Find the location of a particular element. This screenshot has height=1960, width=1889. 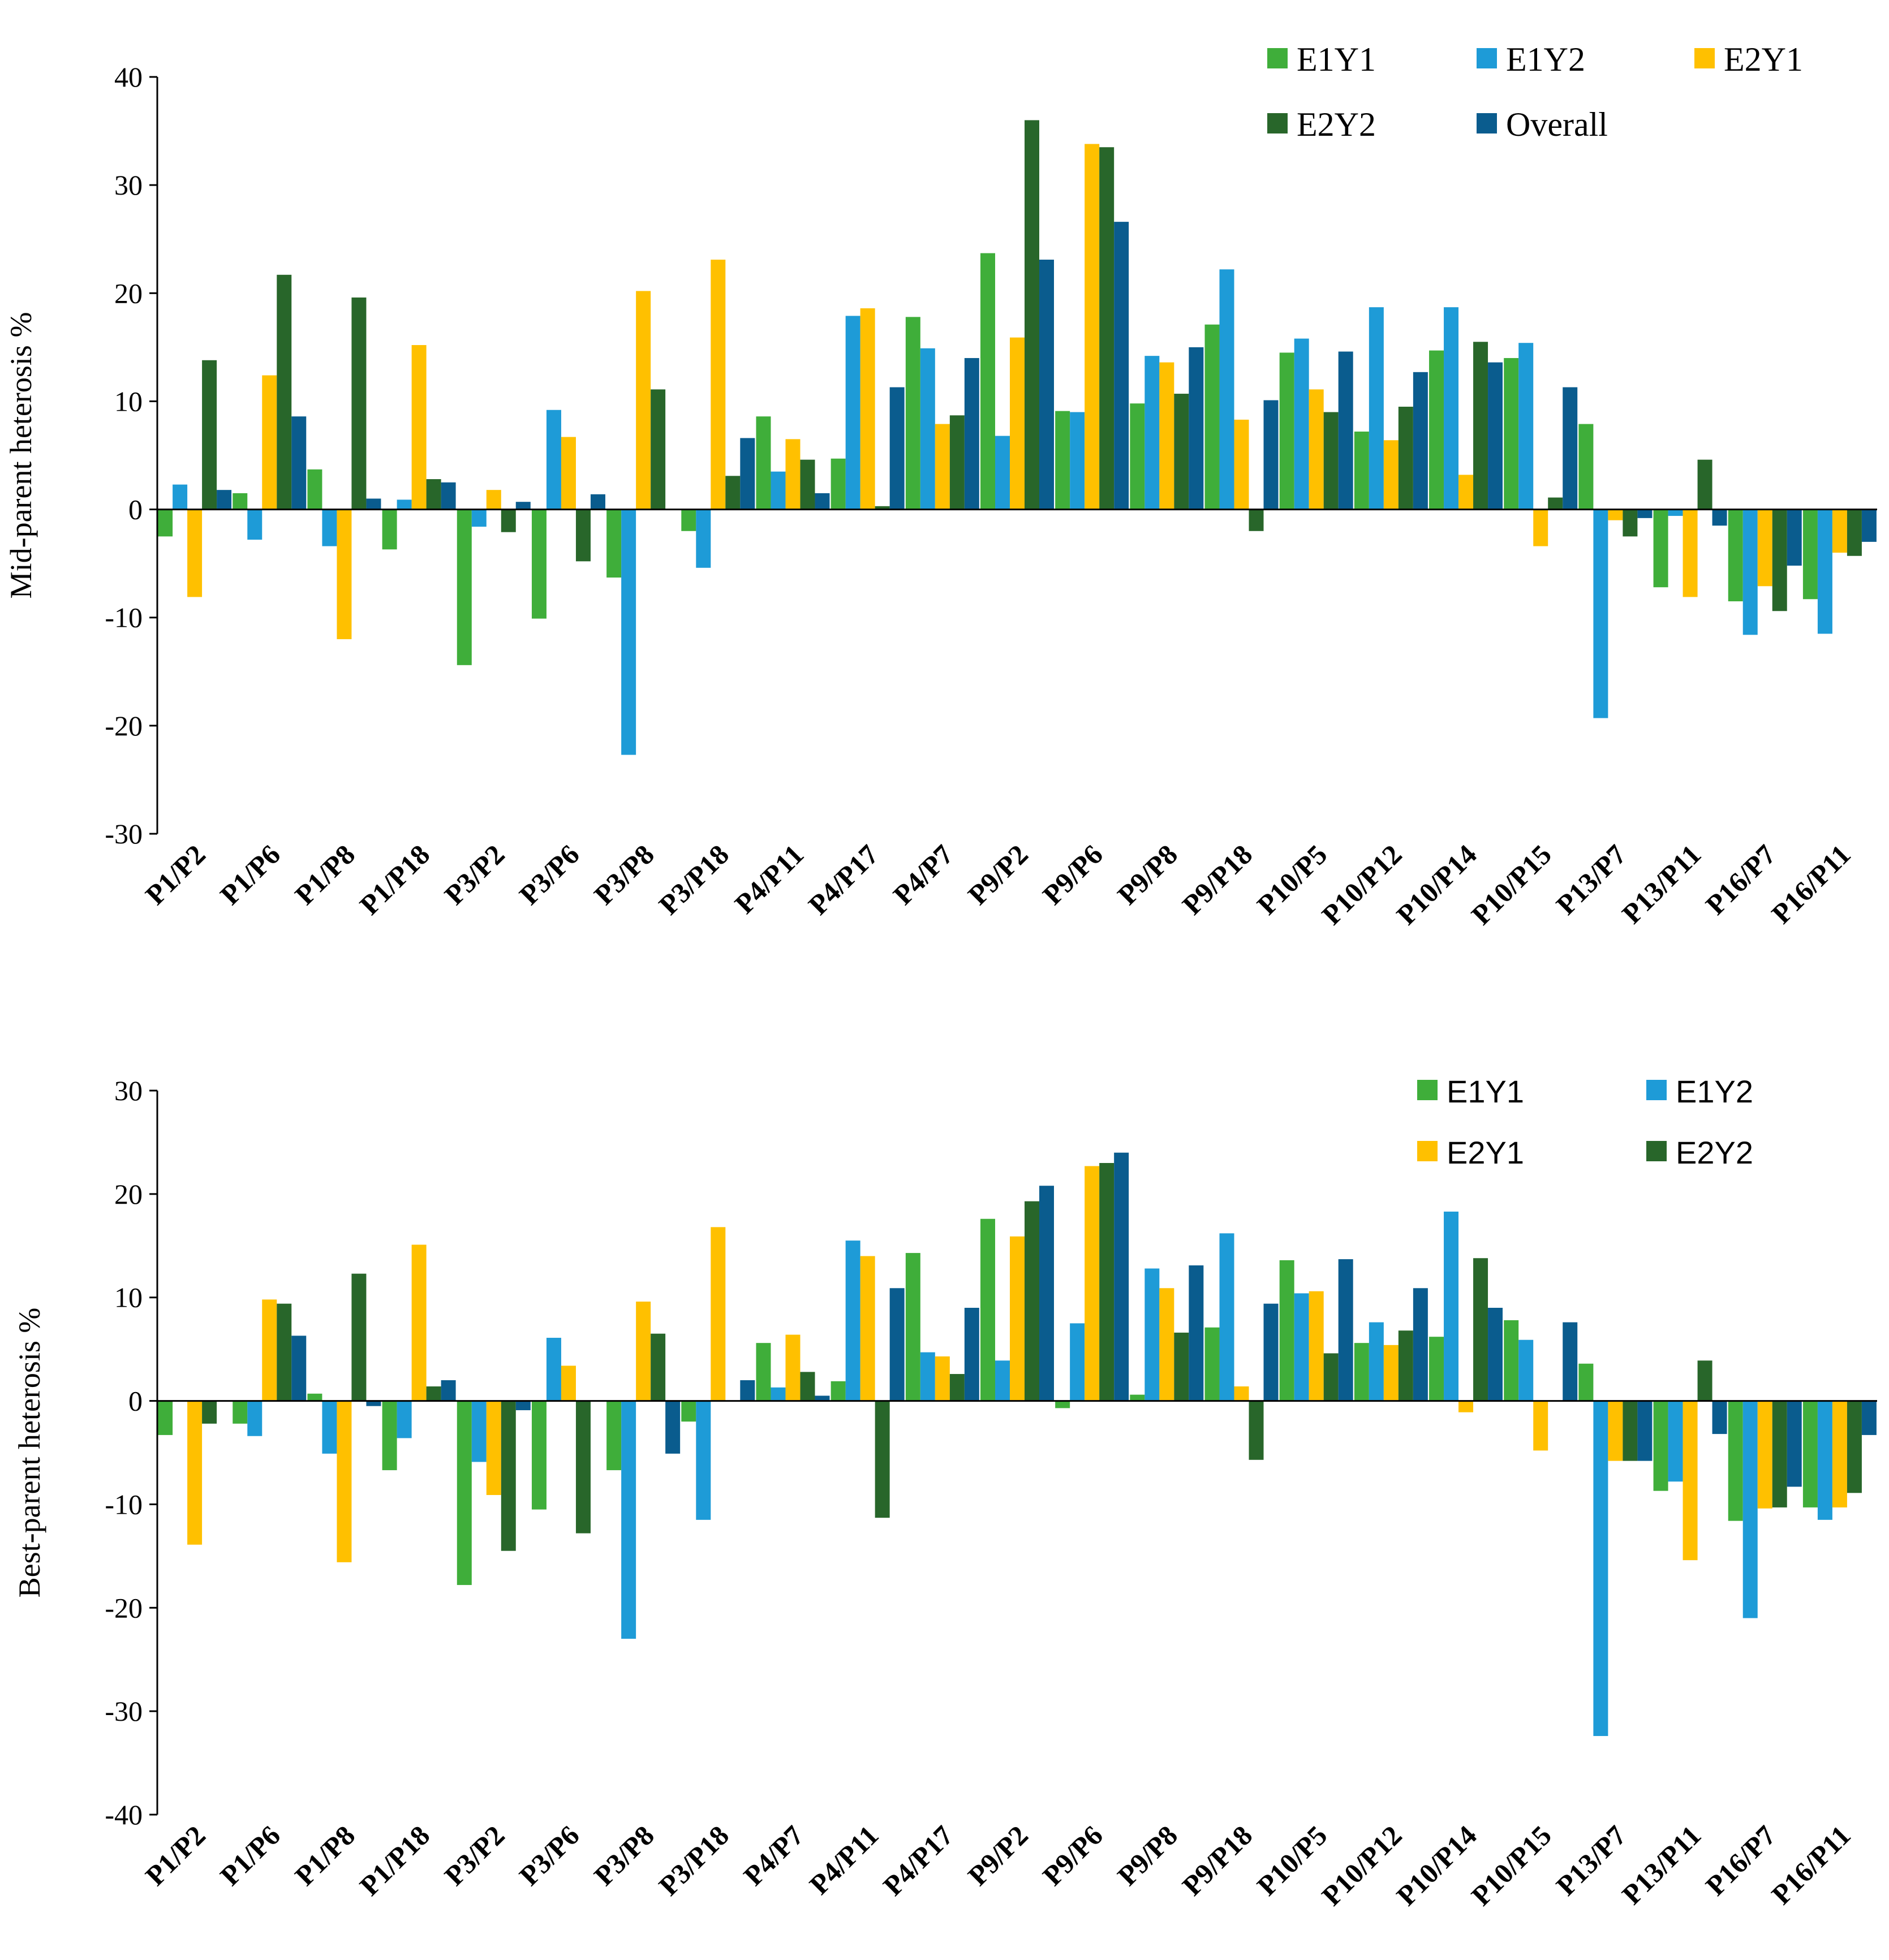

bar-e1y1-p9-p8 is located at coordinates (1137, 1397).